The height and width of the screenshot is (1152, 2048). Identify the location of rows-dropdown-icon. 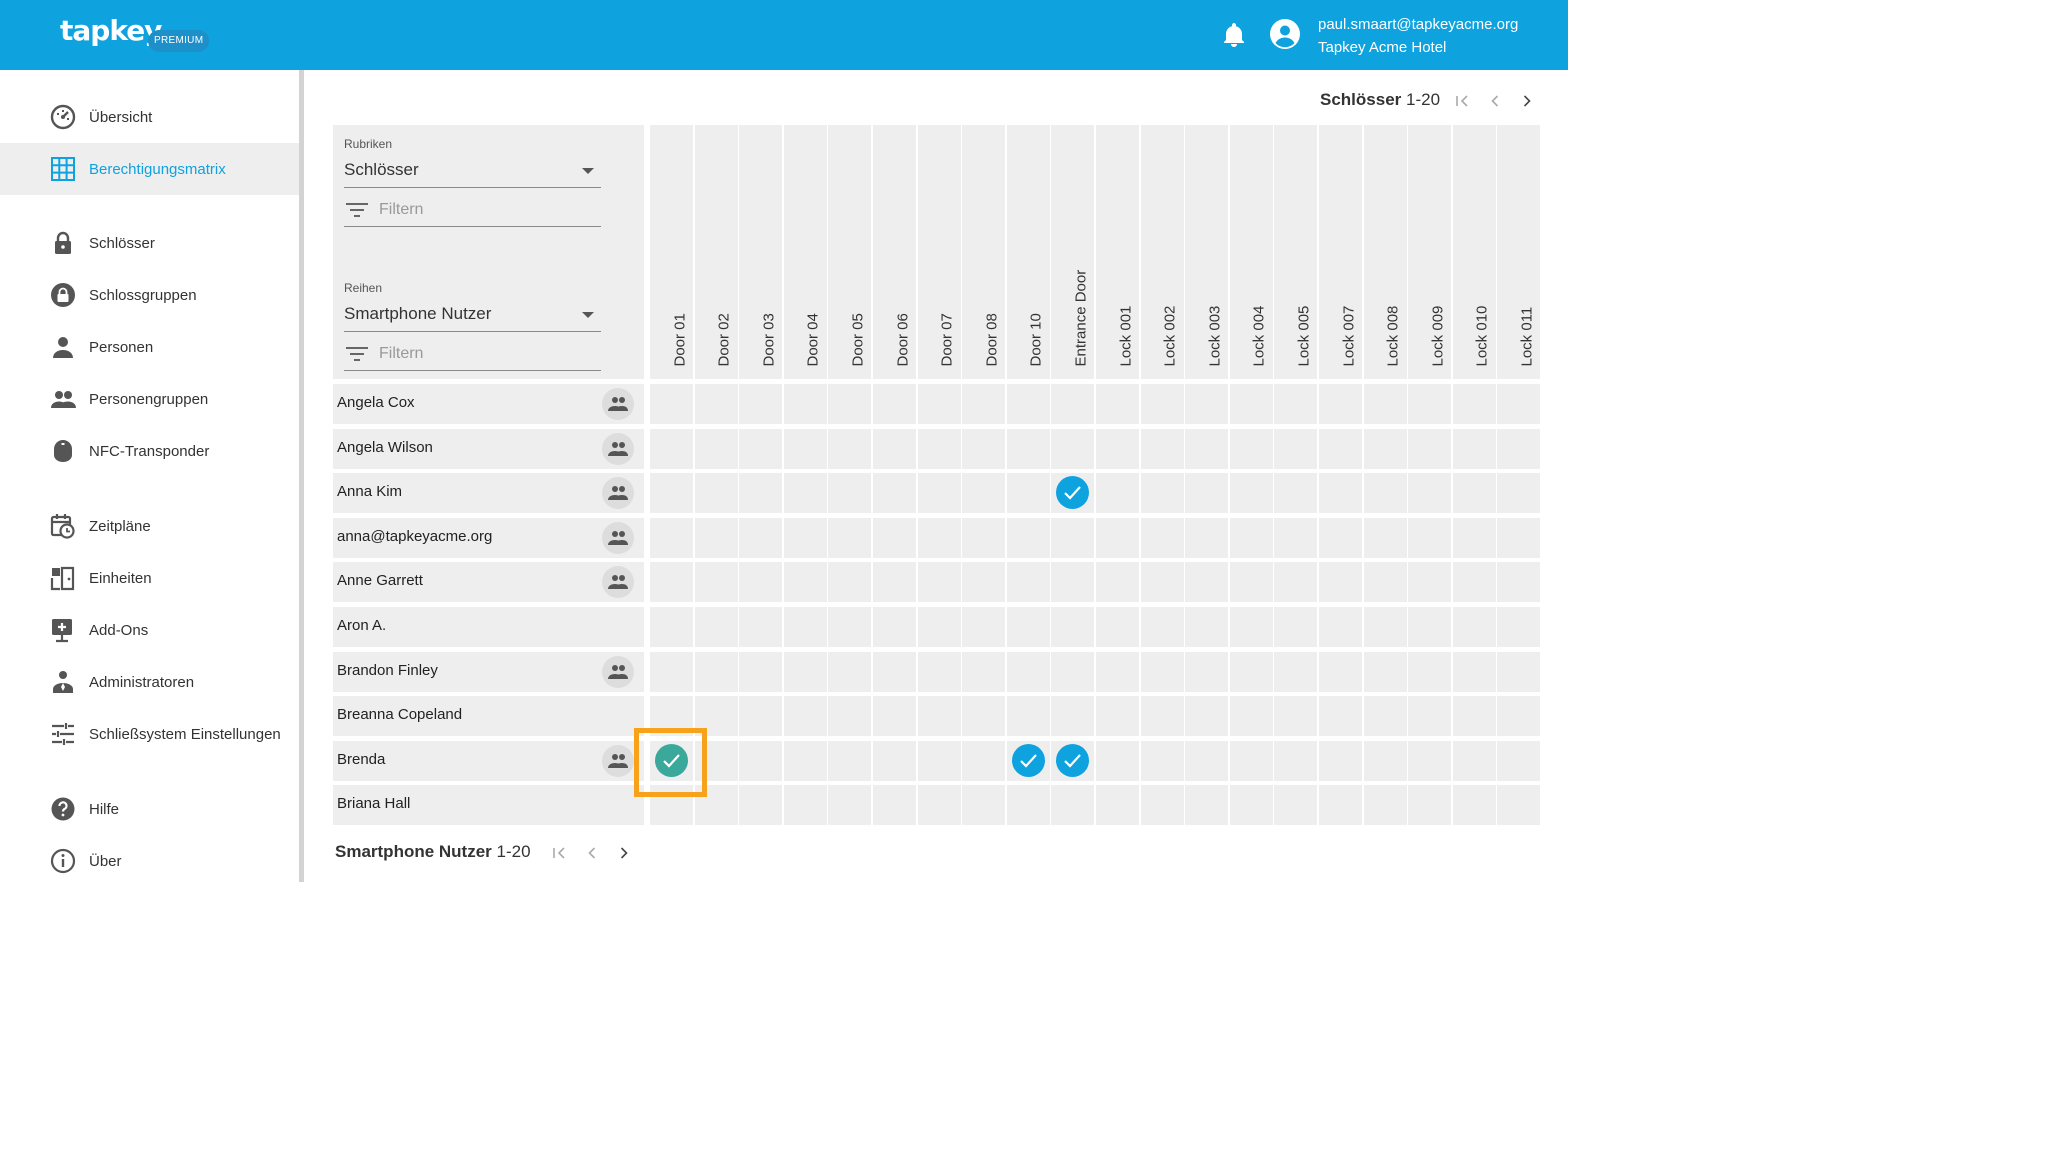
(588, 315).